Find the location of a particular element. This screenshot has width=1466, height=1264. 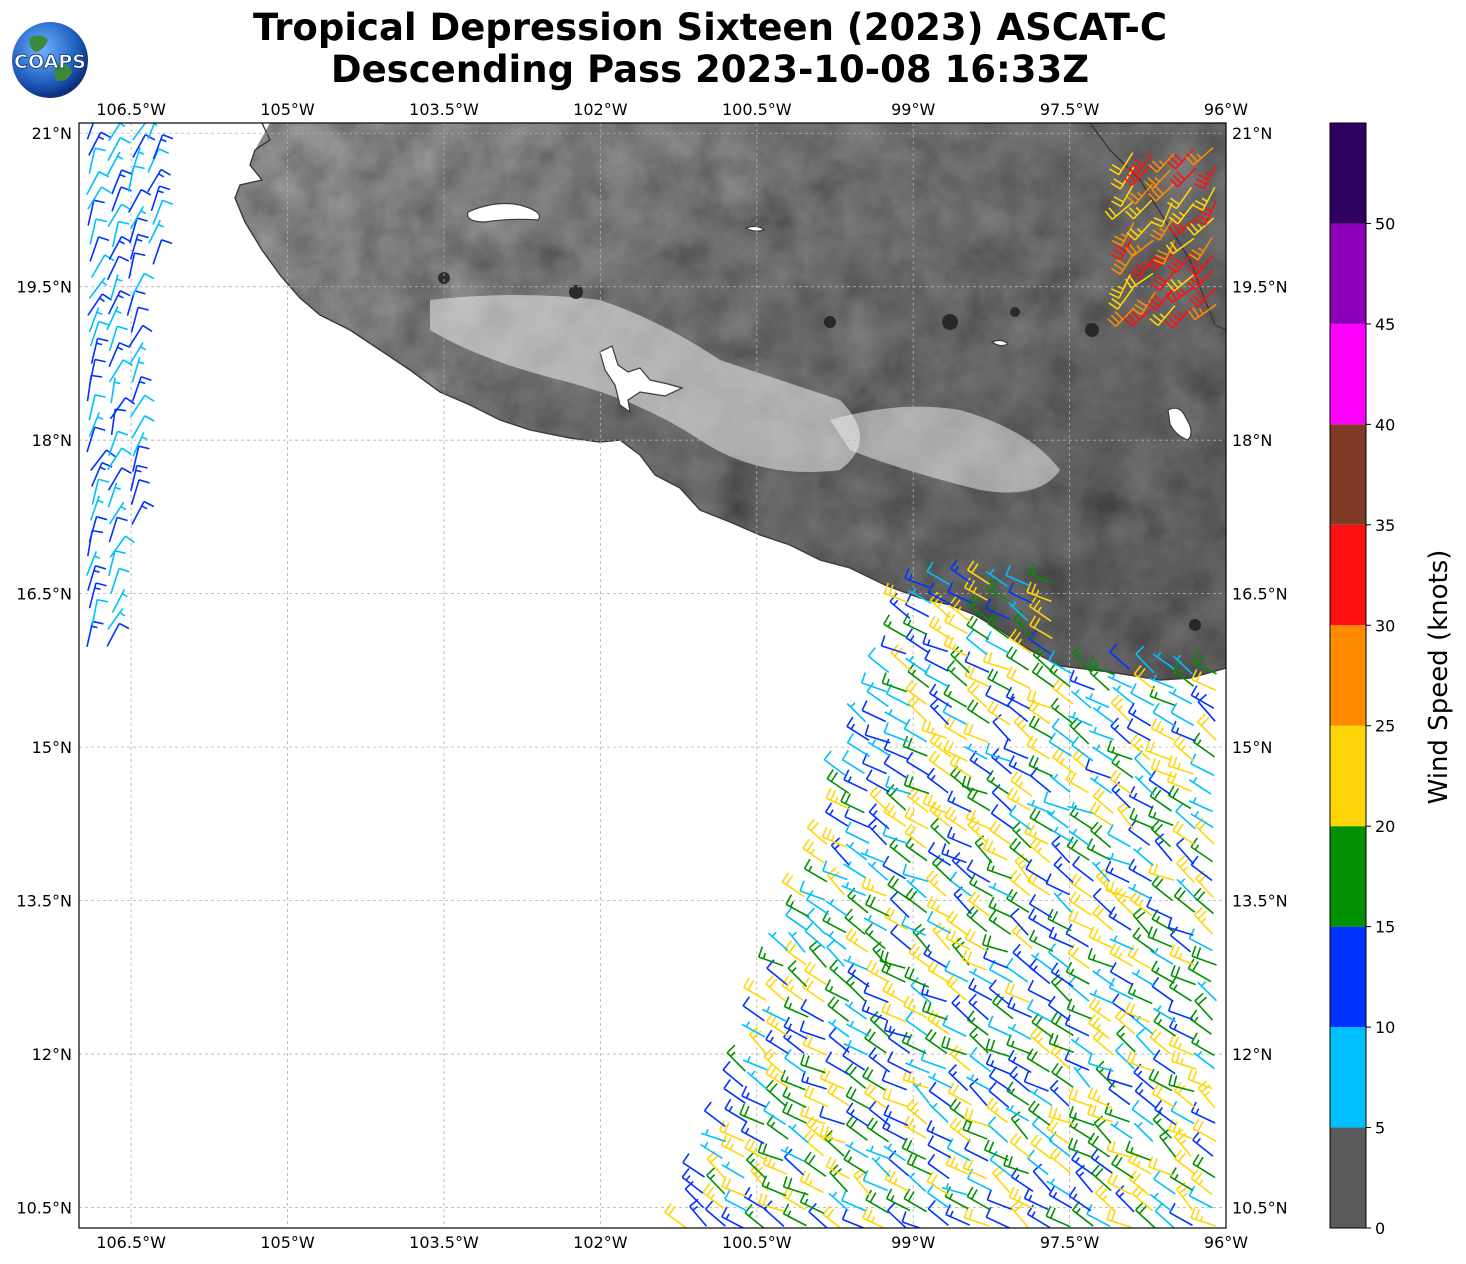

lat-label-left-0: 21°N is located at coordinates (52, 133).